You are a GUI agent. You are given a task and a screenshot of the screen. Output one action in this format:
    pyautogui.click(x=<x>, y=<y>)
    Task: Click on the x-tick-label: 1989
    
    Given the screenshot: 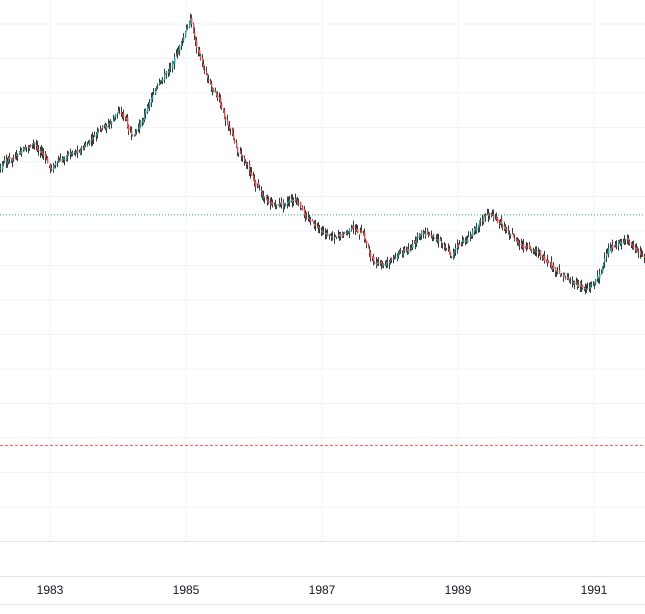 What is the action you would take?
    pyautogui.click(x=458, y=590)
    